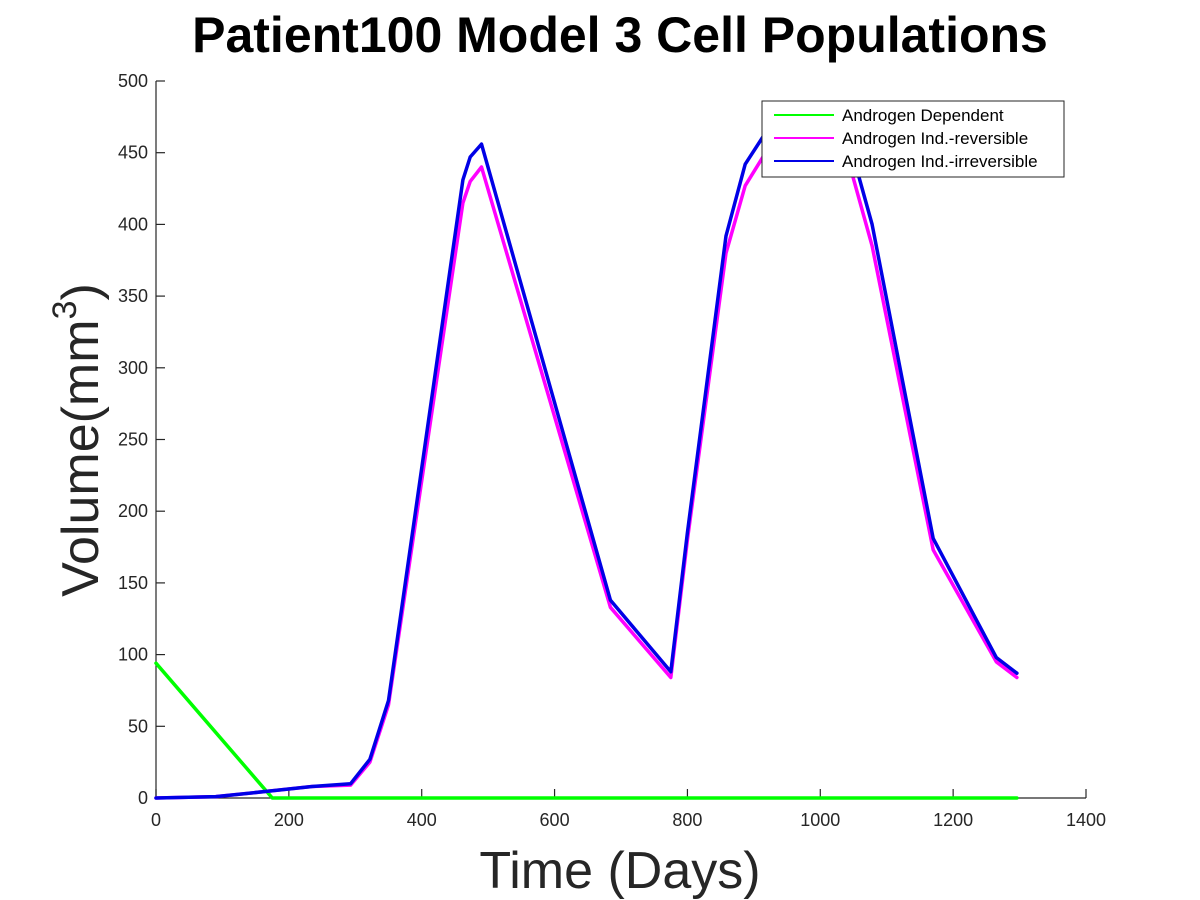  I want to click on y-axis-label-main: Volume(mm, so click(81, 457).